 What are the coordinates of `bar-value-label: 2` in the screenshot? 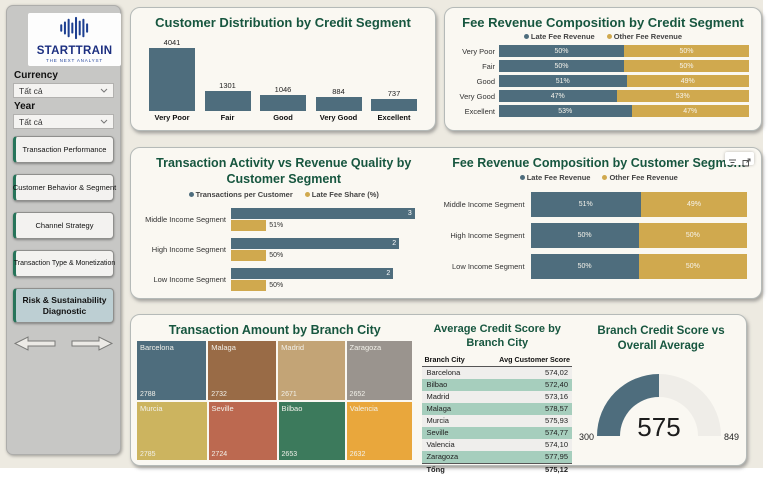 It's located at (394, 243).